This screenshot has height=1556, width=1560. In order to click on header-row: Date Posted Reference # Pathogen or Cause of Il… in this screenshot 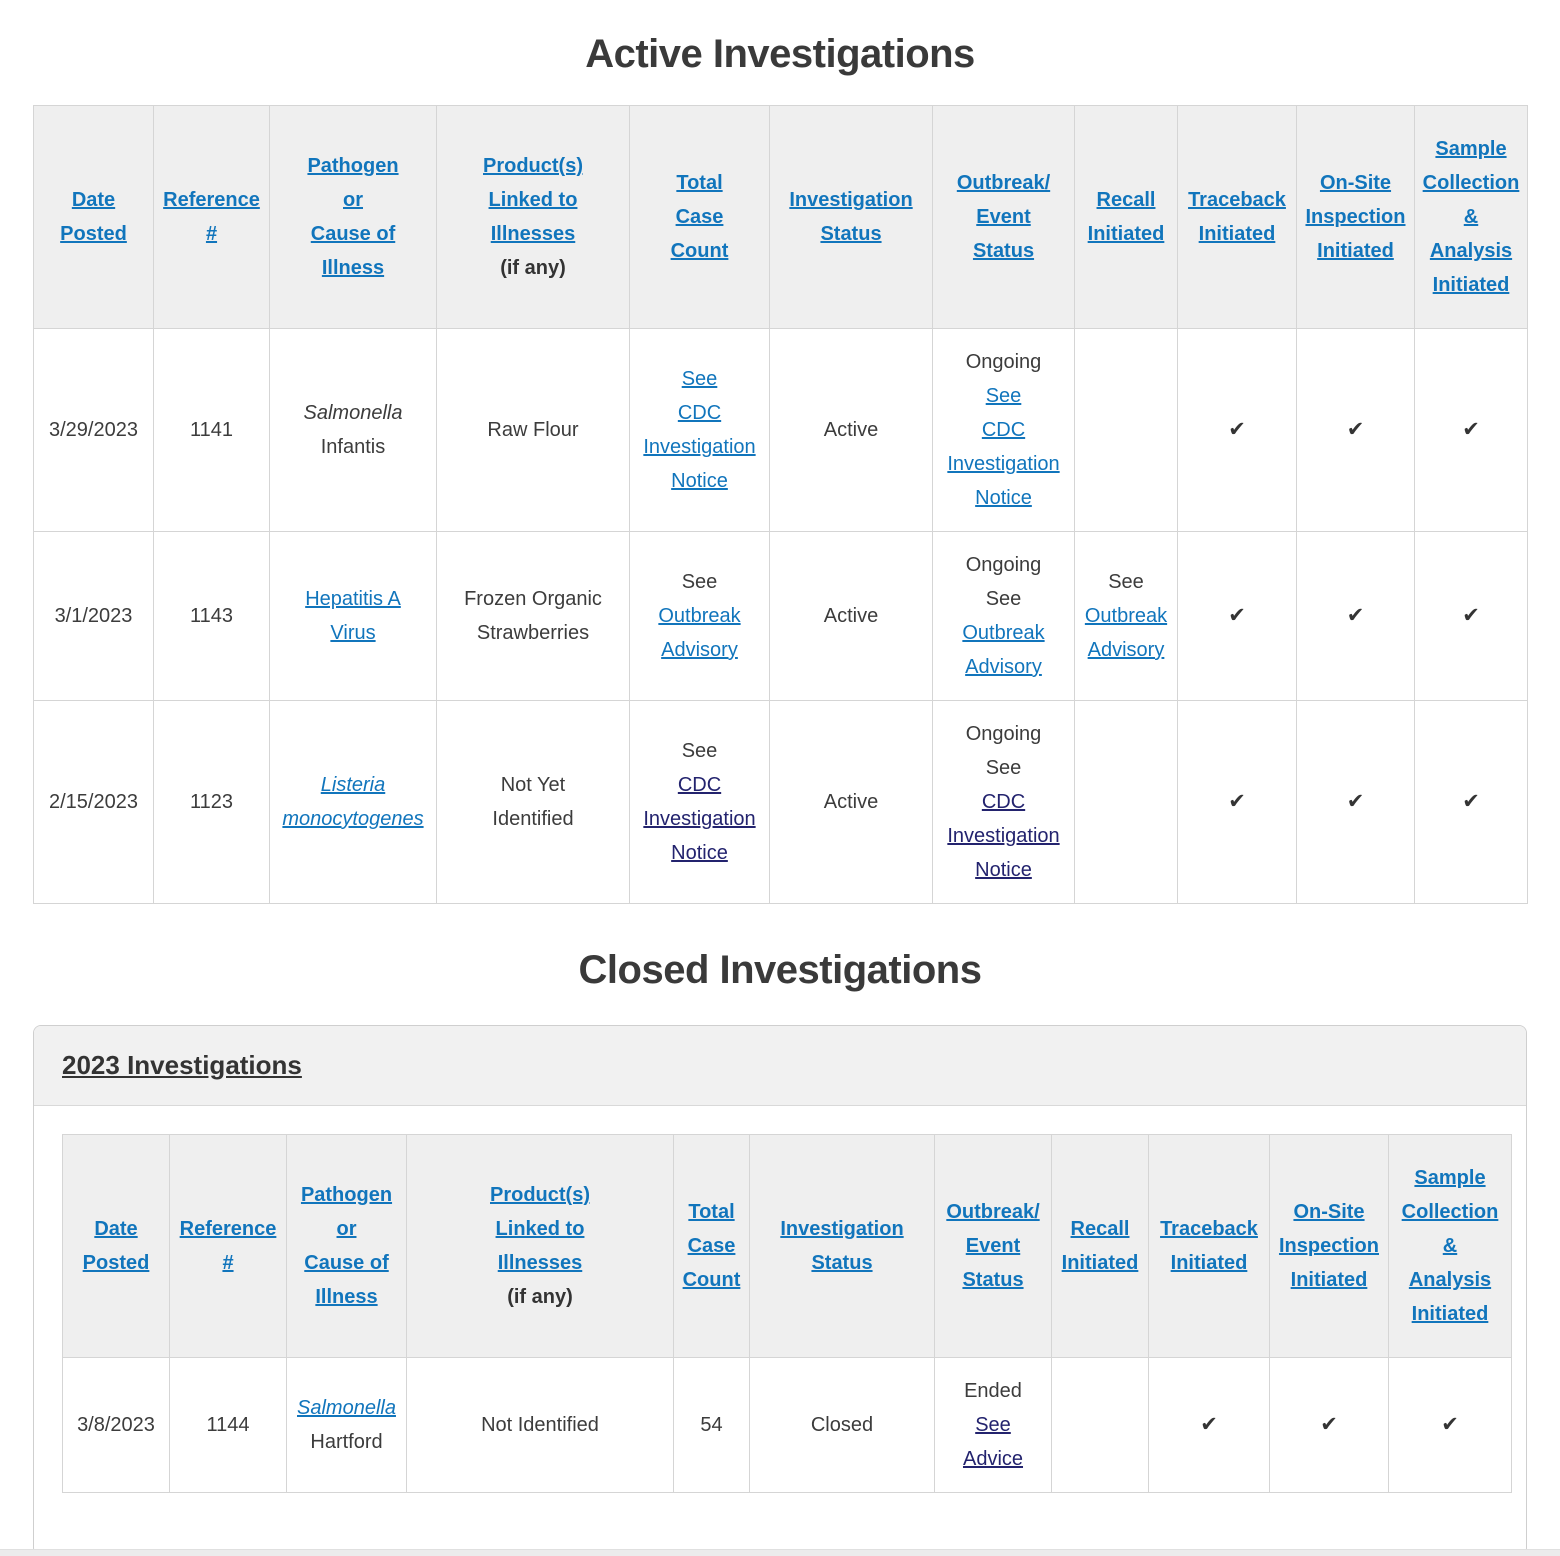, I will do `click(787, 1246)`.